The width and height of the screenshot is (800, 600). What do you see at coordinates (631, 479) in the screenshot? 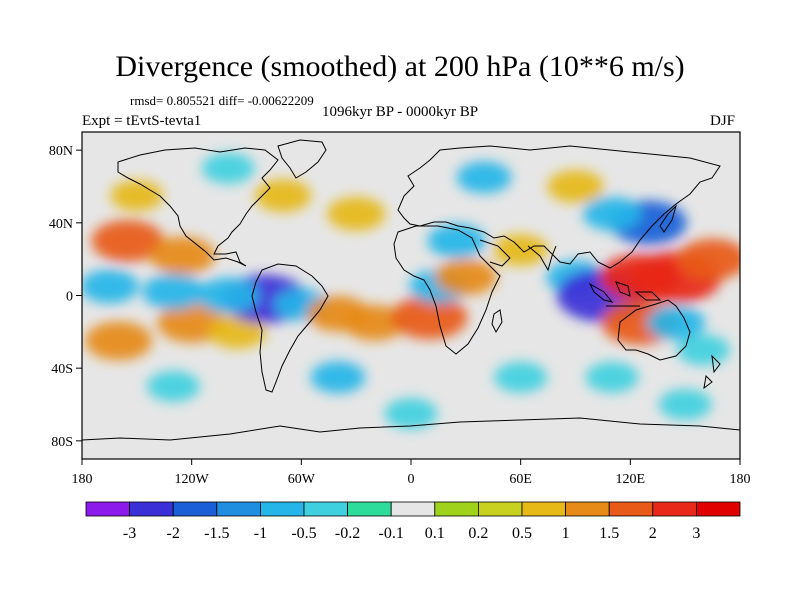
I see `x-tick-label-5: 120E` at bounding box center [631, 479].